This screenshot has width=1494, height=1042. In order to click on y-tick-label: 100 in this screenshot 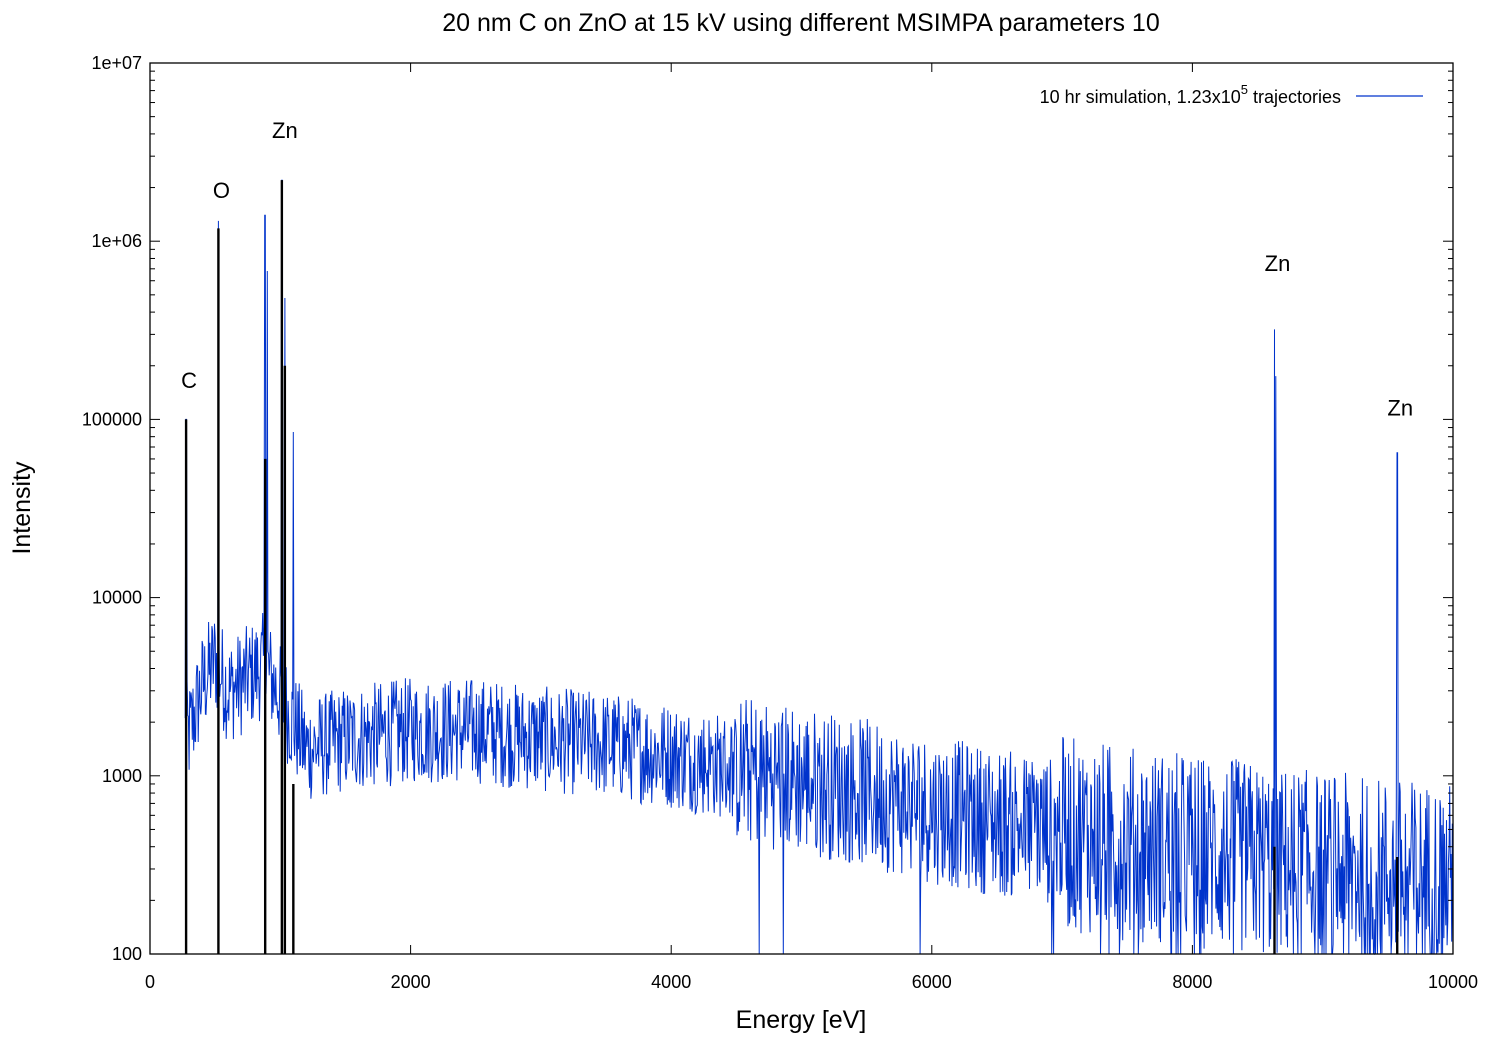, I will do `click(127, 954)`.